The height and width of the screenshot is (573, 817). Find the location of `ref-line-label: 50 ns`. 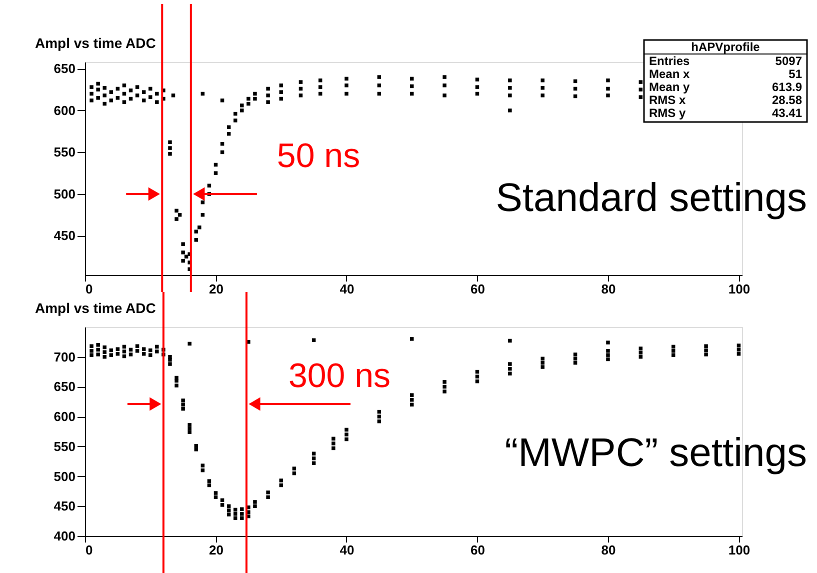

ref-line-label: 50 ns is located at coordinates (318, 156).